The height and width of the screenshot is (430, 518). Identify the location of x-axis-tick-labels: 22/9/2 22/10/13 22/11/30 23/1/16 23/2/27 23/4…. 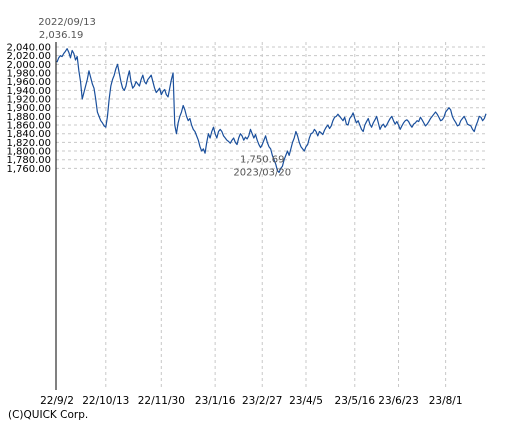
(251, 401).